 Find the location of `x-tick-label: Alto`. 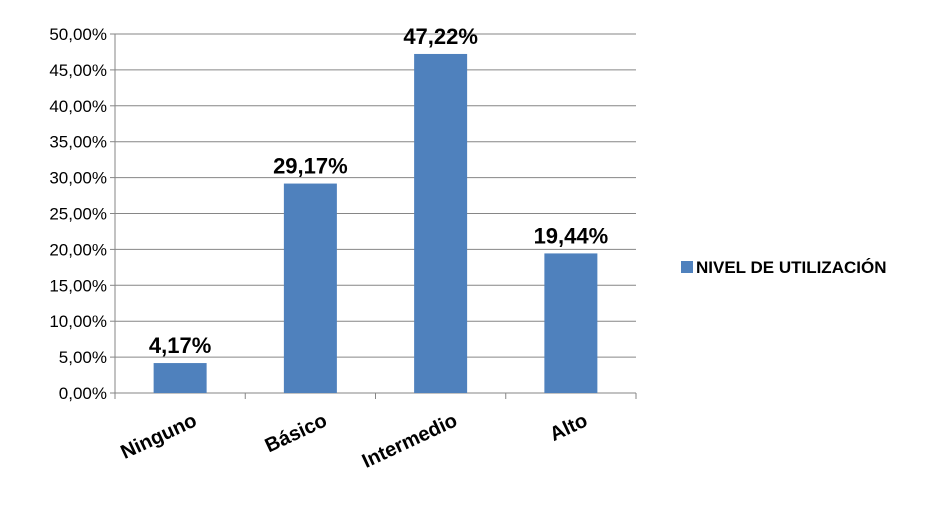

x-tick-label: Alto is located at coordinates (568, 428).